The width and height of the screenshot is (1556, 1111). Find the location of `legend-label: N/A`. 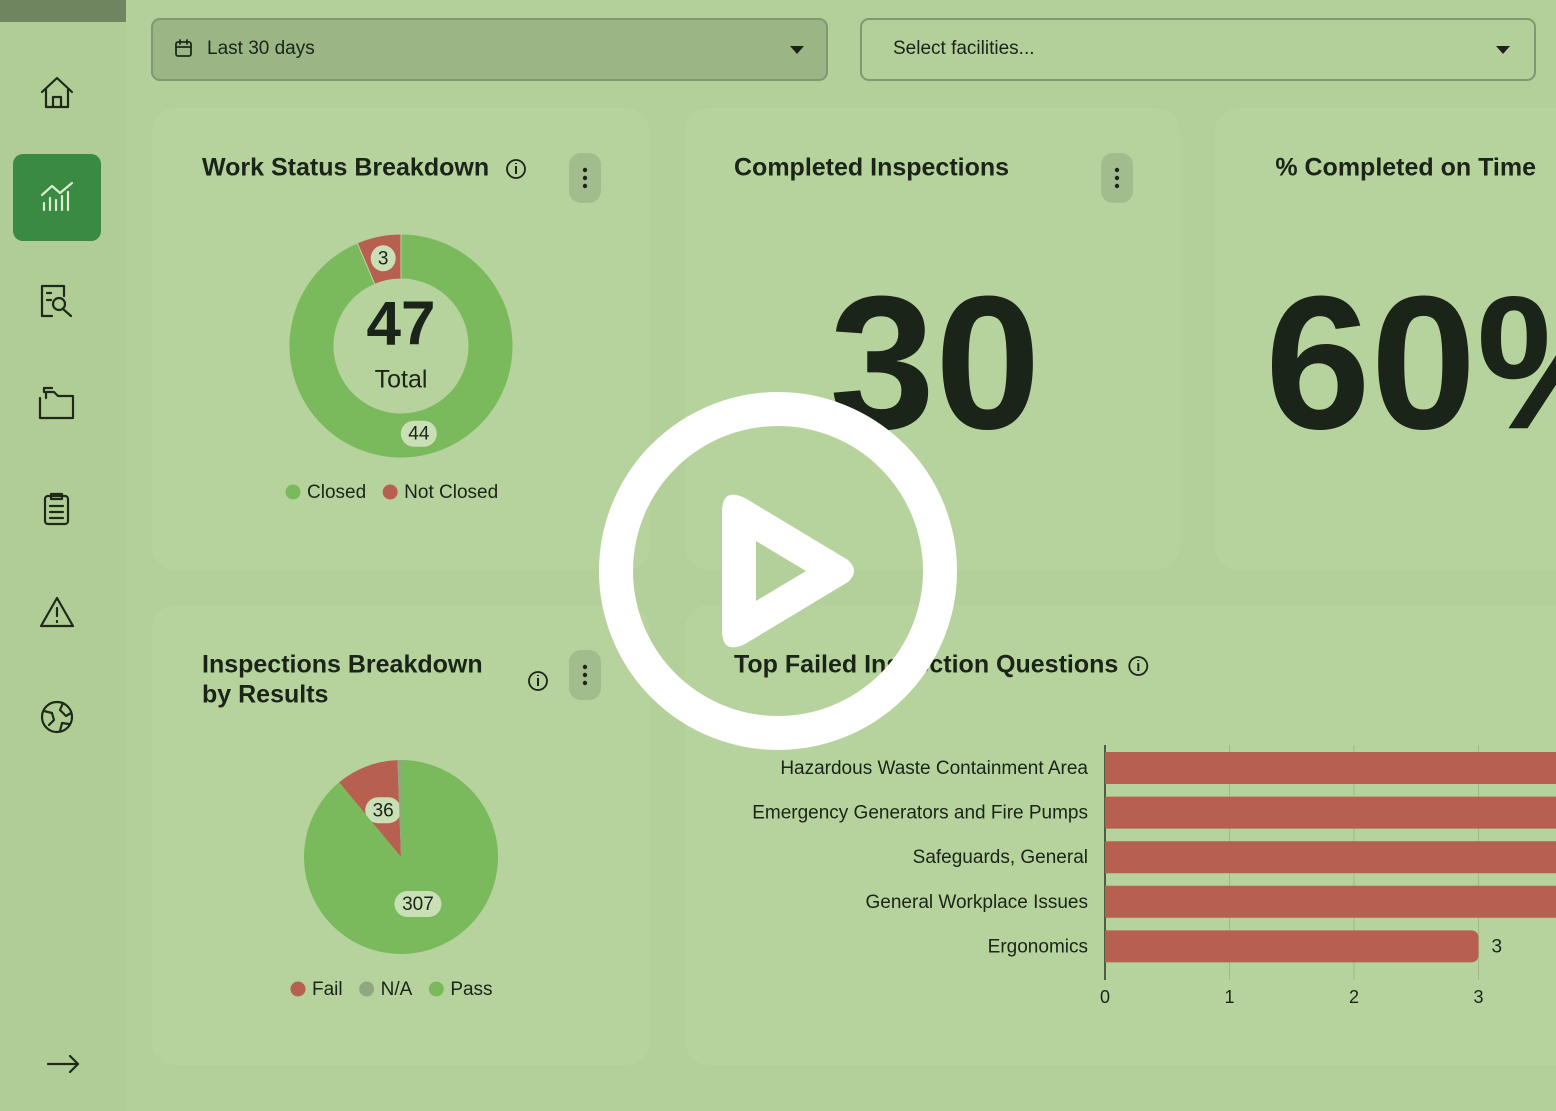

legend-label: N/A is located at coordinates (397, 989).